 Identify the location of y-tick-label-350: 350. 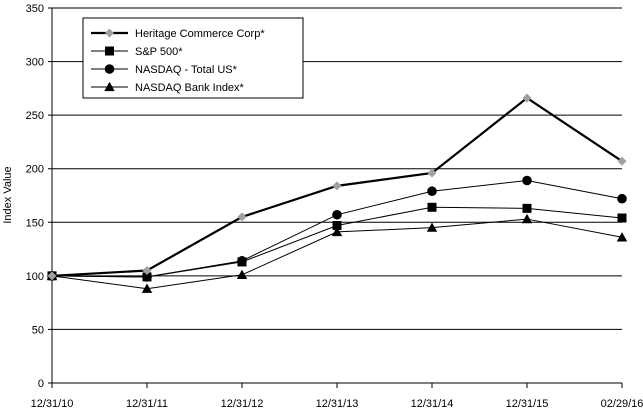
(35, 9).